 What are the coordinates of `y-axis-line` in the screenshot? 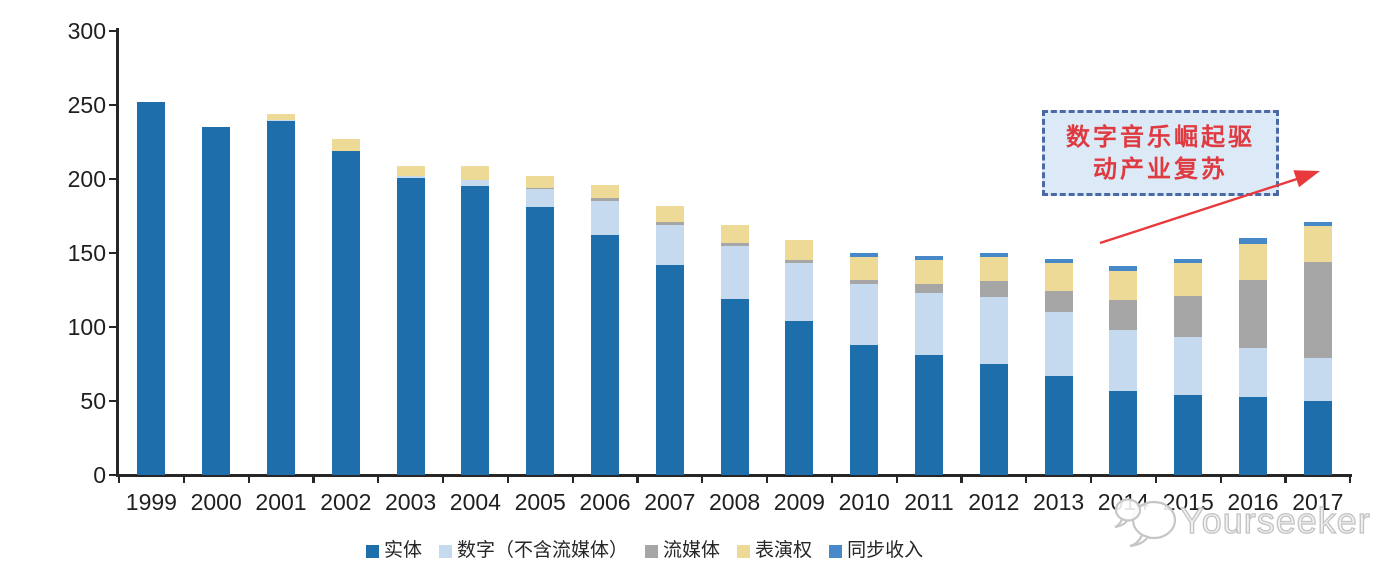 It's located at (117, 252).